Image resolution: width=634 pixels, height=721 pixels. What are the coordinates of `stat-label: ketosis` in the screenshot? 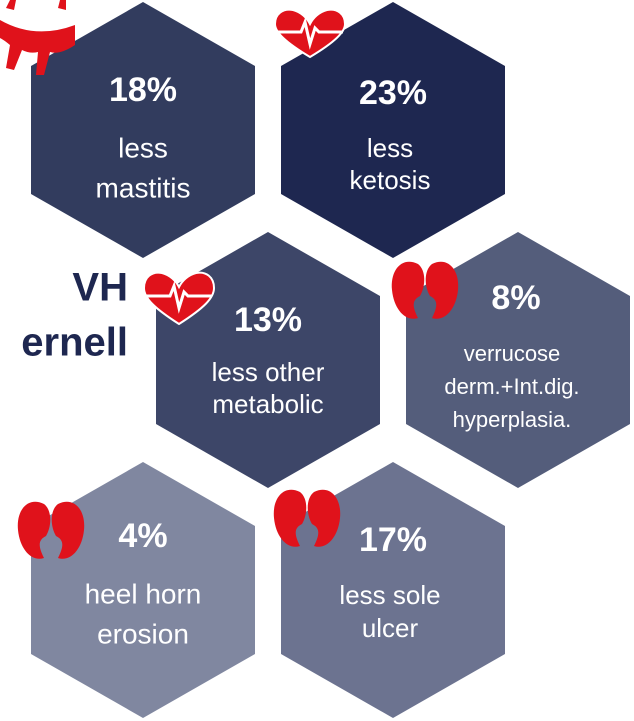 It's located at (390, 180).